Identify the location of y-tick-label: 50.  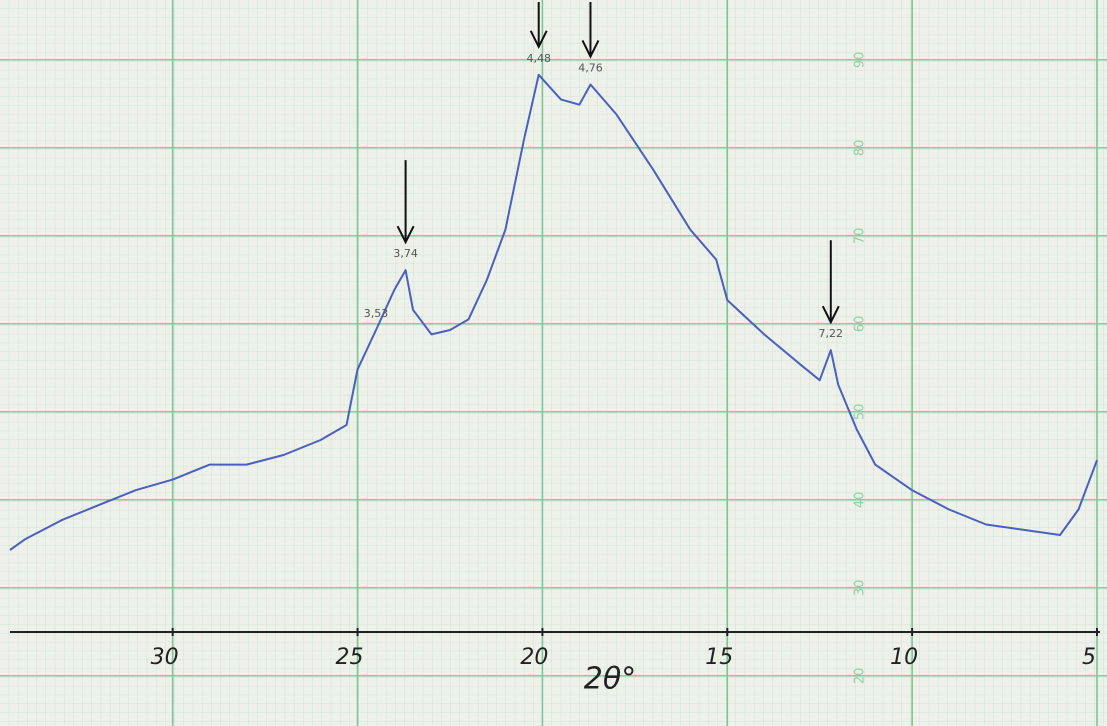
(860, 412).